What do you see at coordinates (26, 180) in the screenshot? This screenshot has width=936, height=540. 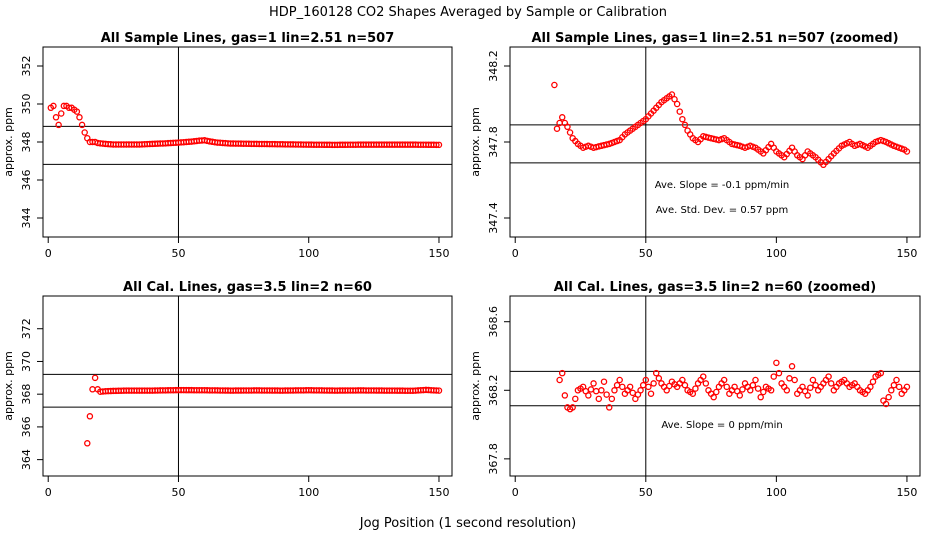 I see `panel-1-y-tick-label: 346` at bounding box center [26, 180].